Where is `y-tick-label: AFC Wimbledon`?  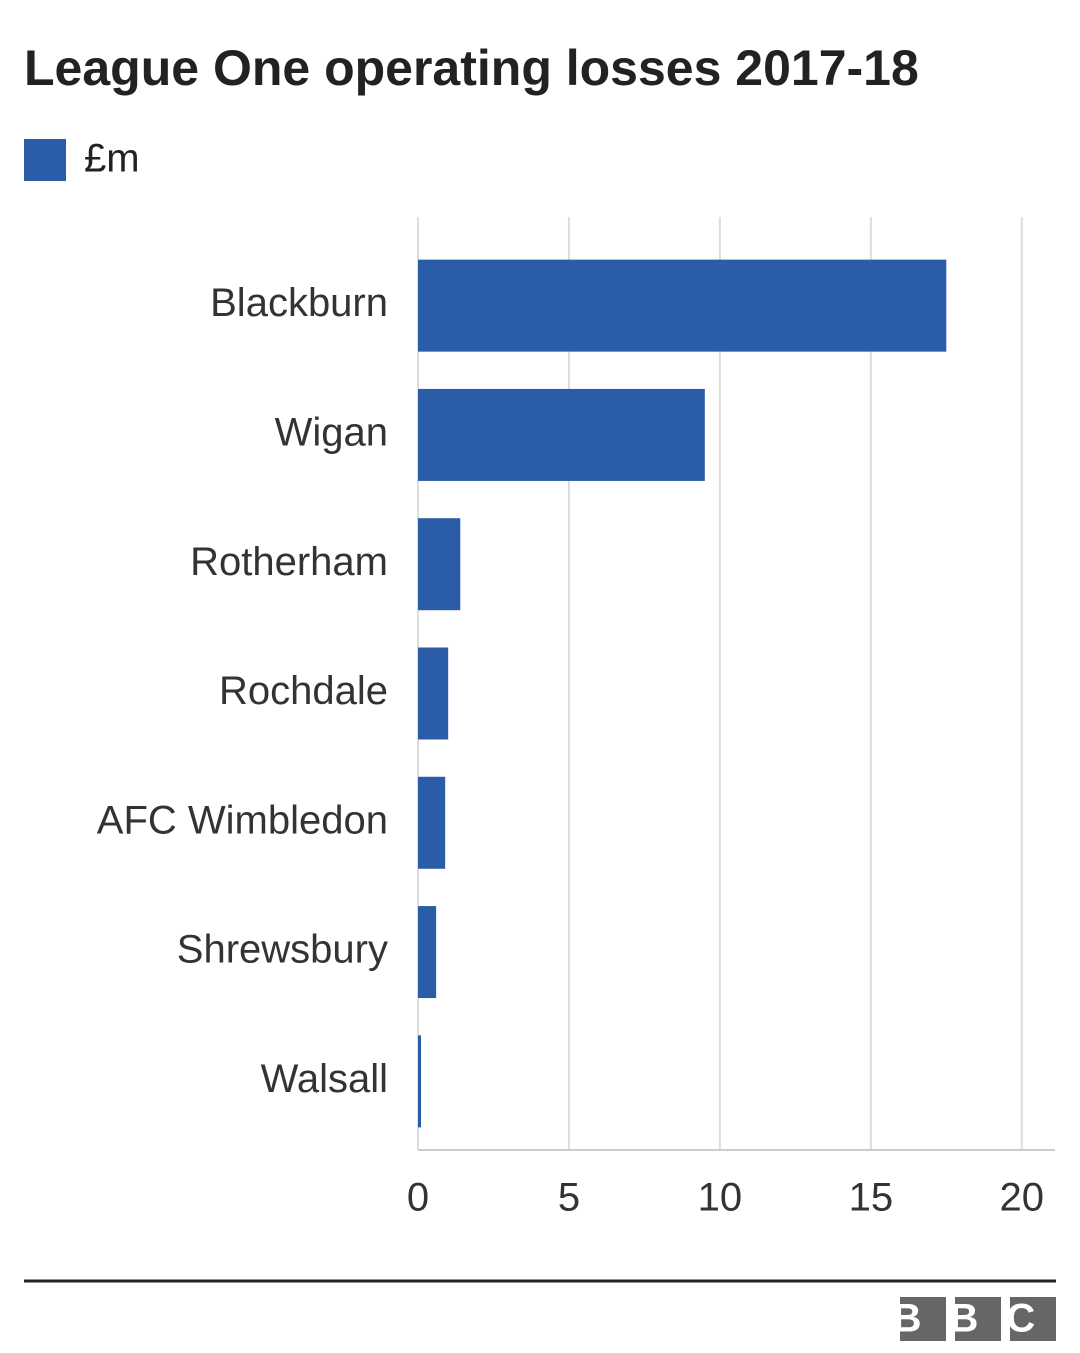 y-tick-label: AFC Wimbledon is located at coordinates (242, 820).